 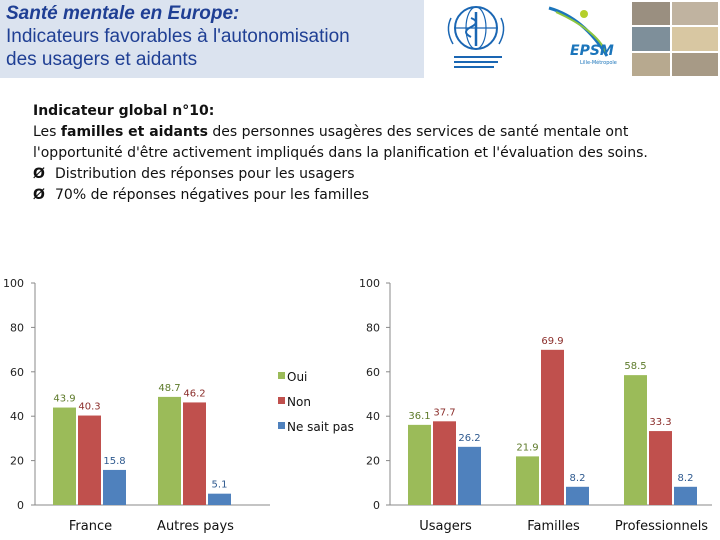 I want to click on category-label: Usagers, so click(x=445, y=526).